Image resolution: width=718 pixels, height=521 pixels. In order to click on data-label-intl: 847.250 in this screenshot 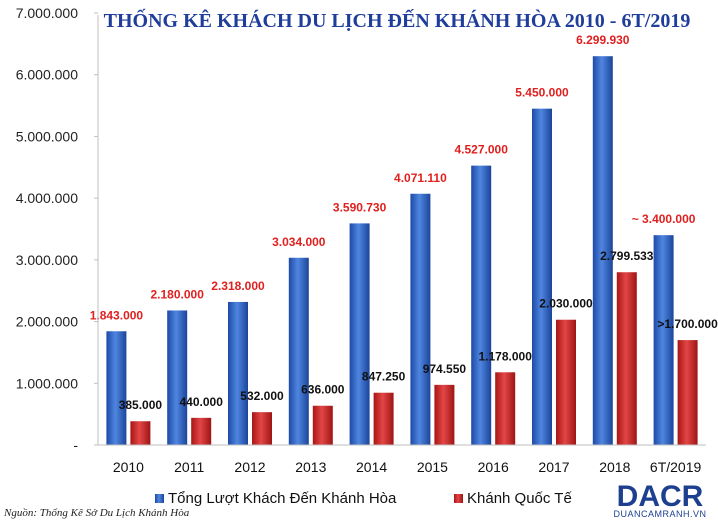, I will do `click(384, 377)`.